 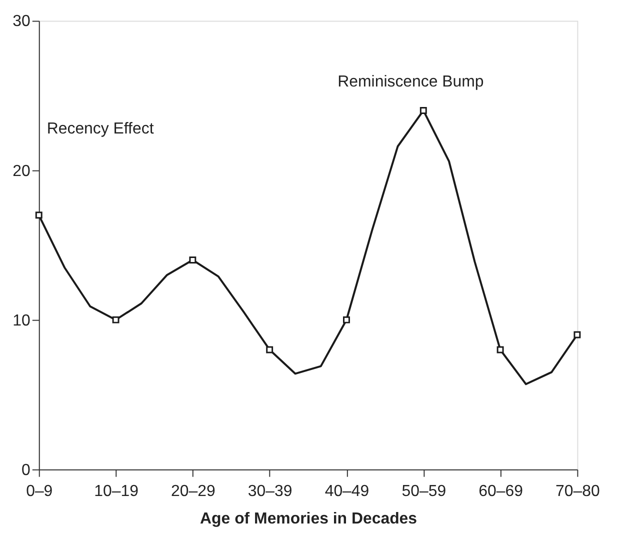 I want to click on x-tick-label: 60–69, so click(x=501, y=491).